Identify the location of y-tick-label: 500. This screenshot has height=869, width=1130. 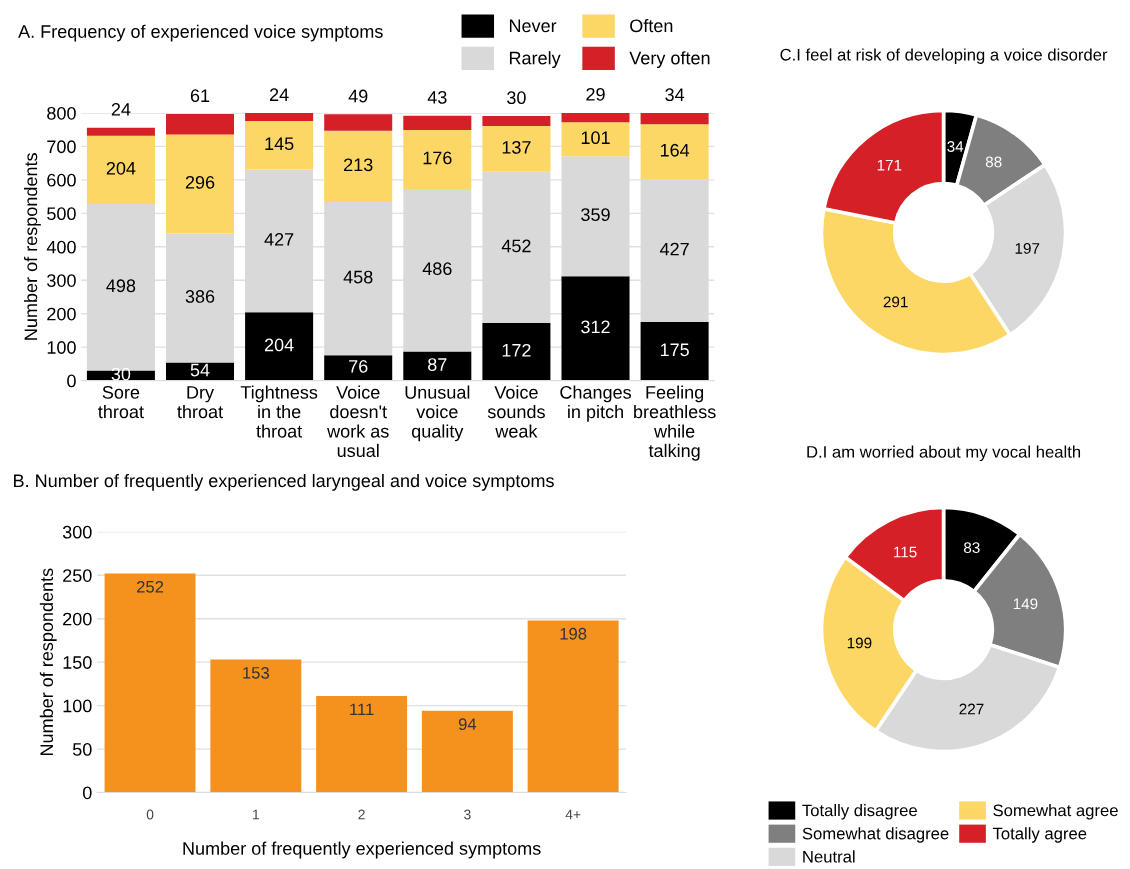
(61, 214).